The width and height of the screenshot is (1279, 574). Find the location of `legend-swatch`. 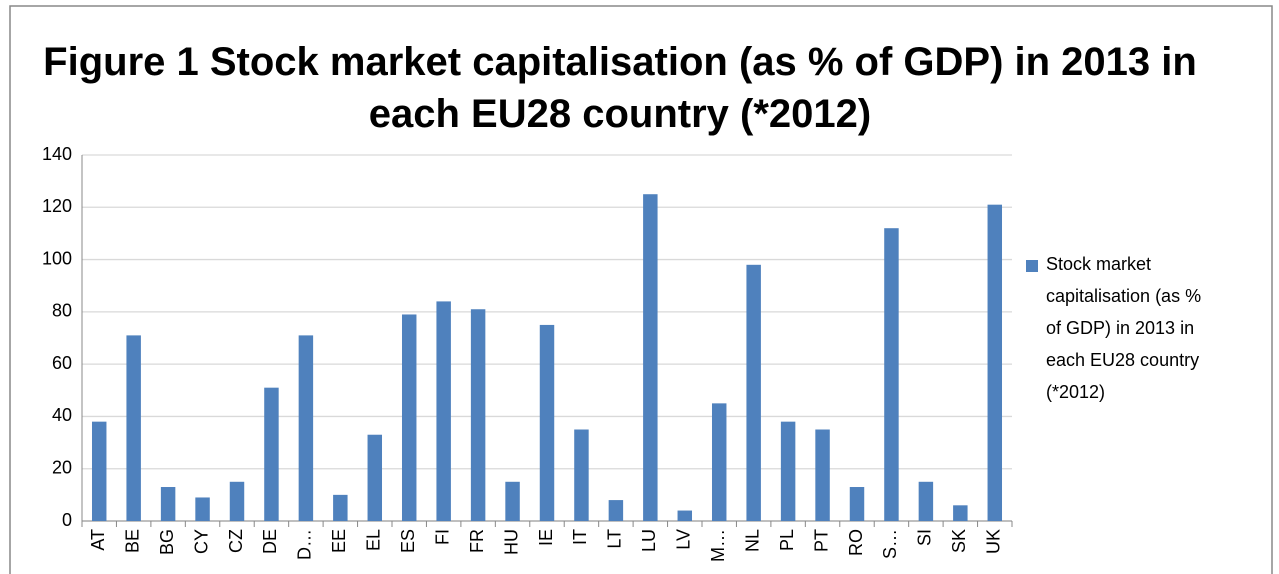

legend-swatch is located at coordinates (1032, 266).